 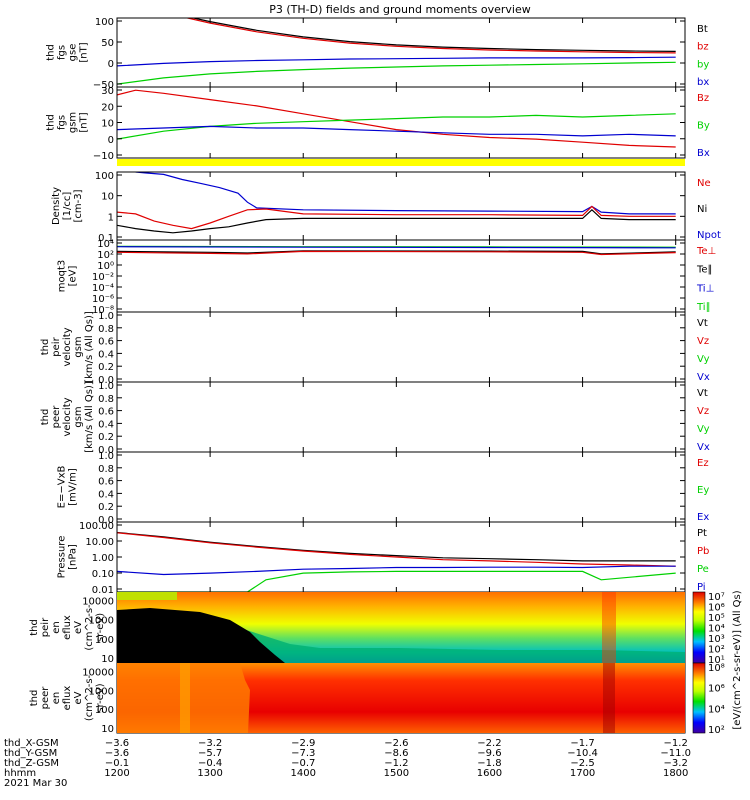 What do you see at coordinates (703, 377) in the screenshot?
I see `legend-entry: Vx` at bounding box center [703, 377].